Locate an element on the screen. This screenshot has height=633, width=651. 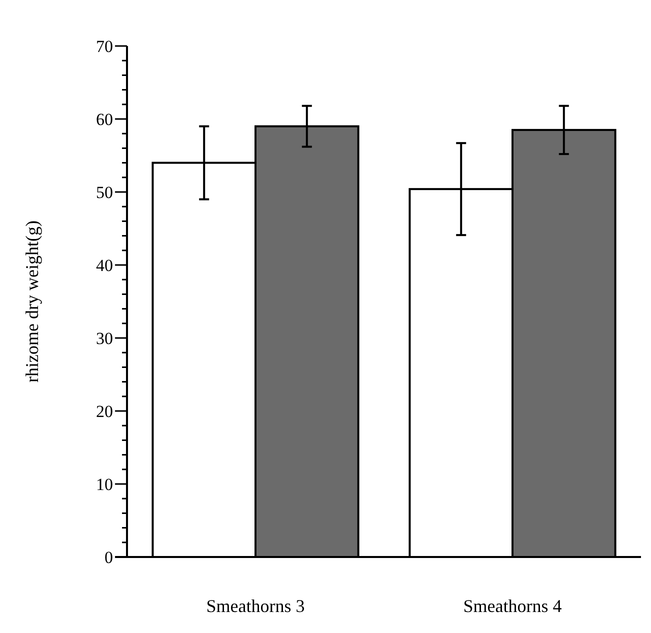
y-axis-title: rhizome dry weight(g) is located at coordinates (32, 301).